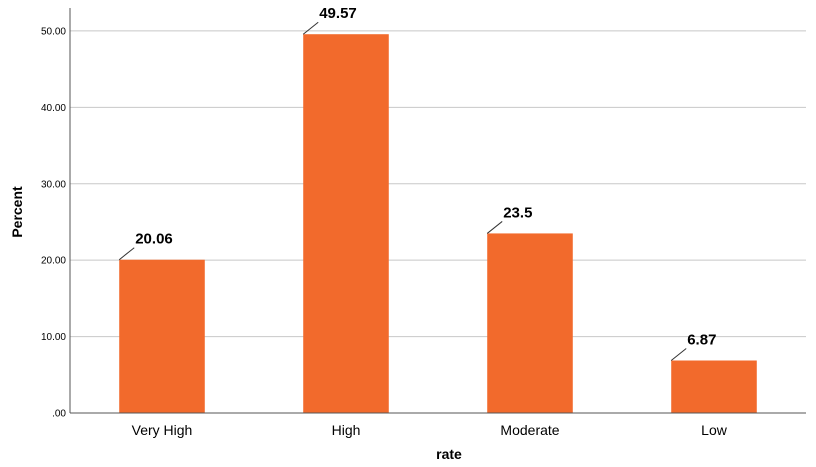 This screenshot has width=816, height=467. I want to click on data-label: 20.06, so click(154, 239).